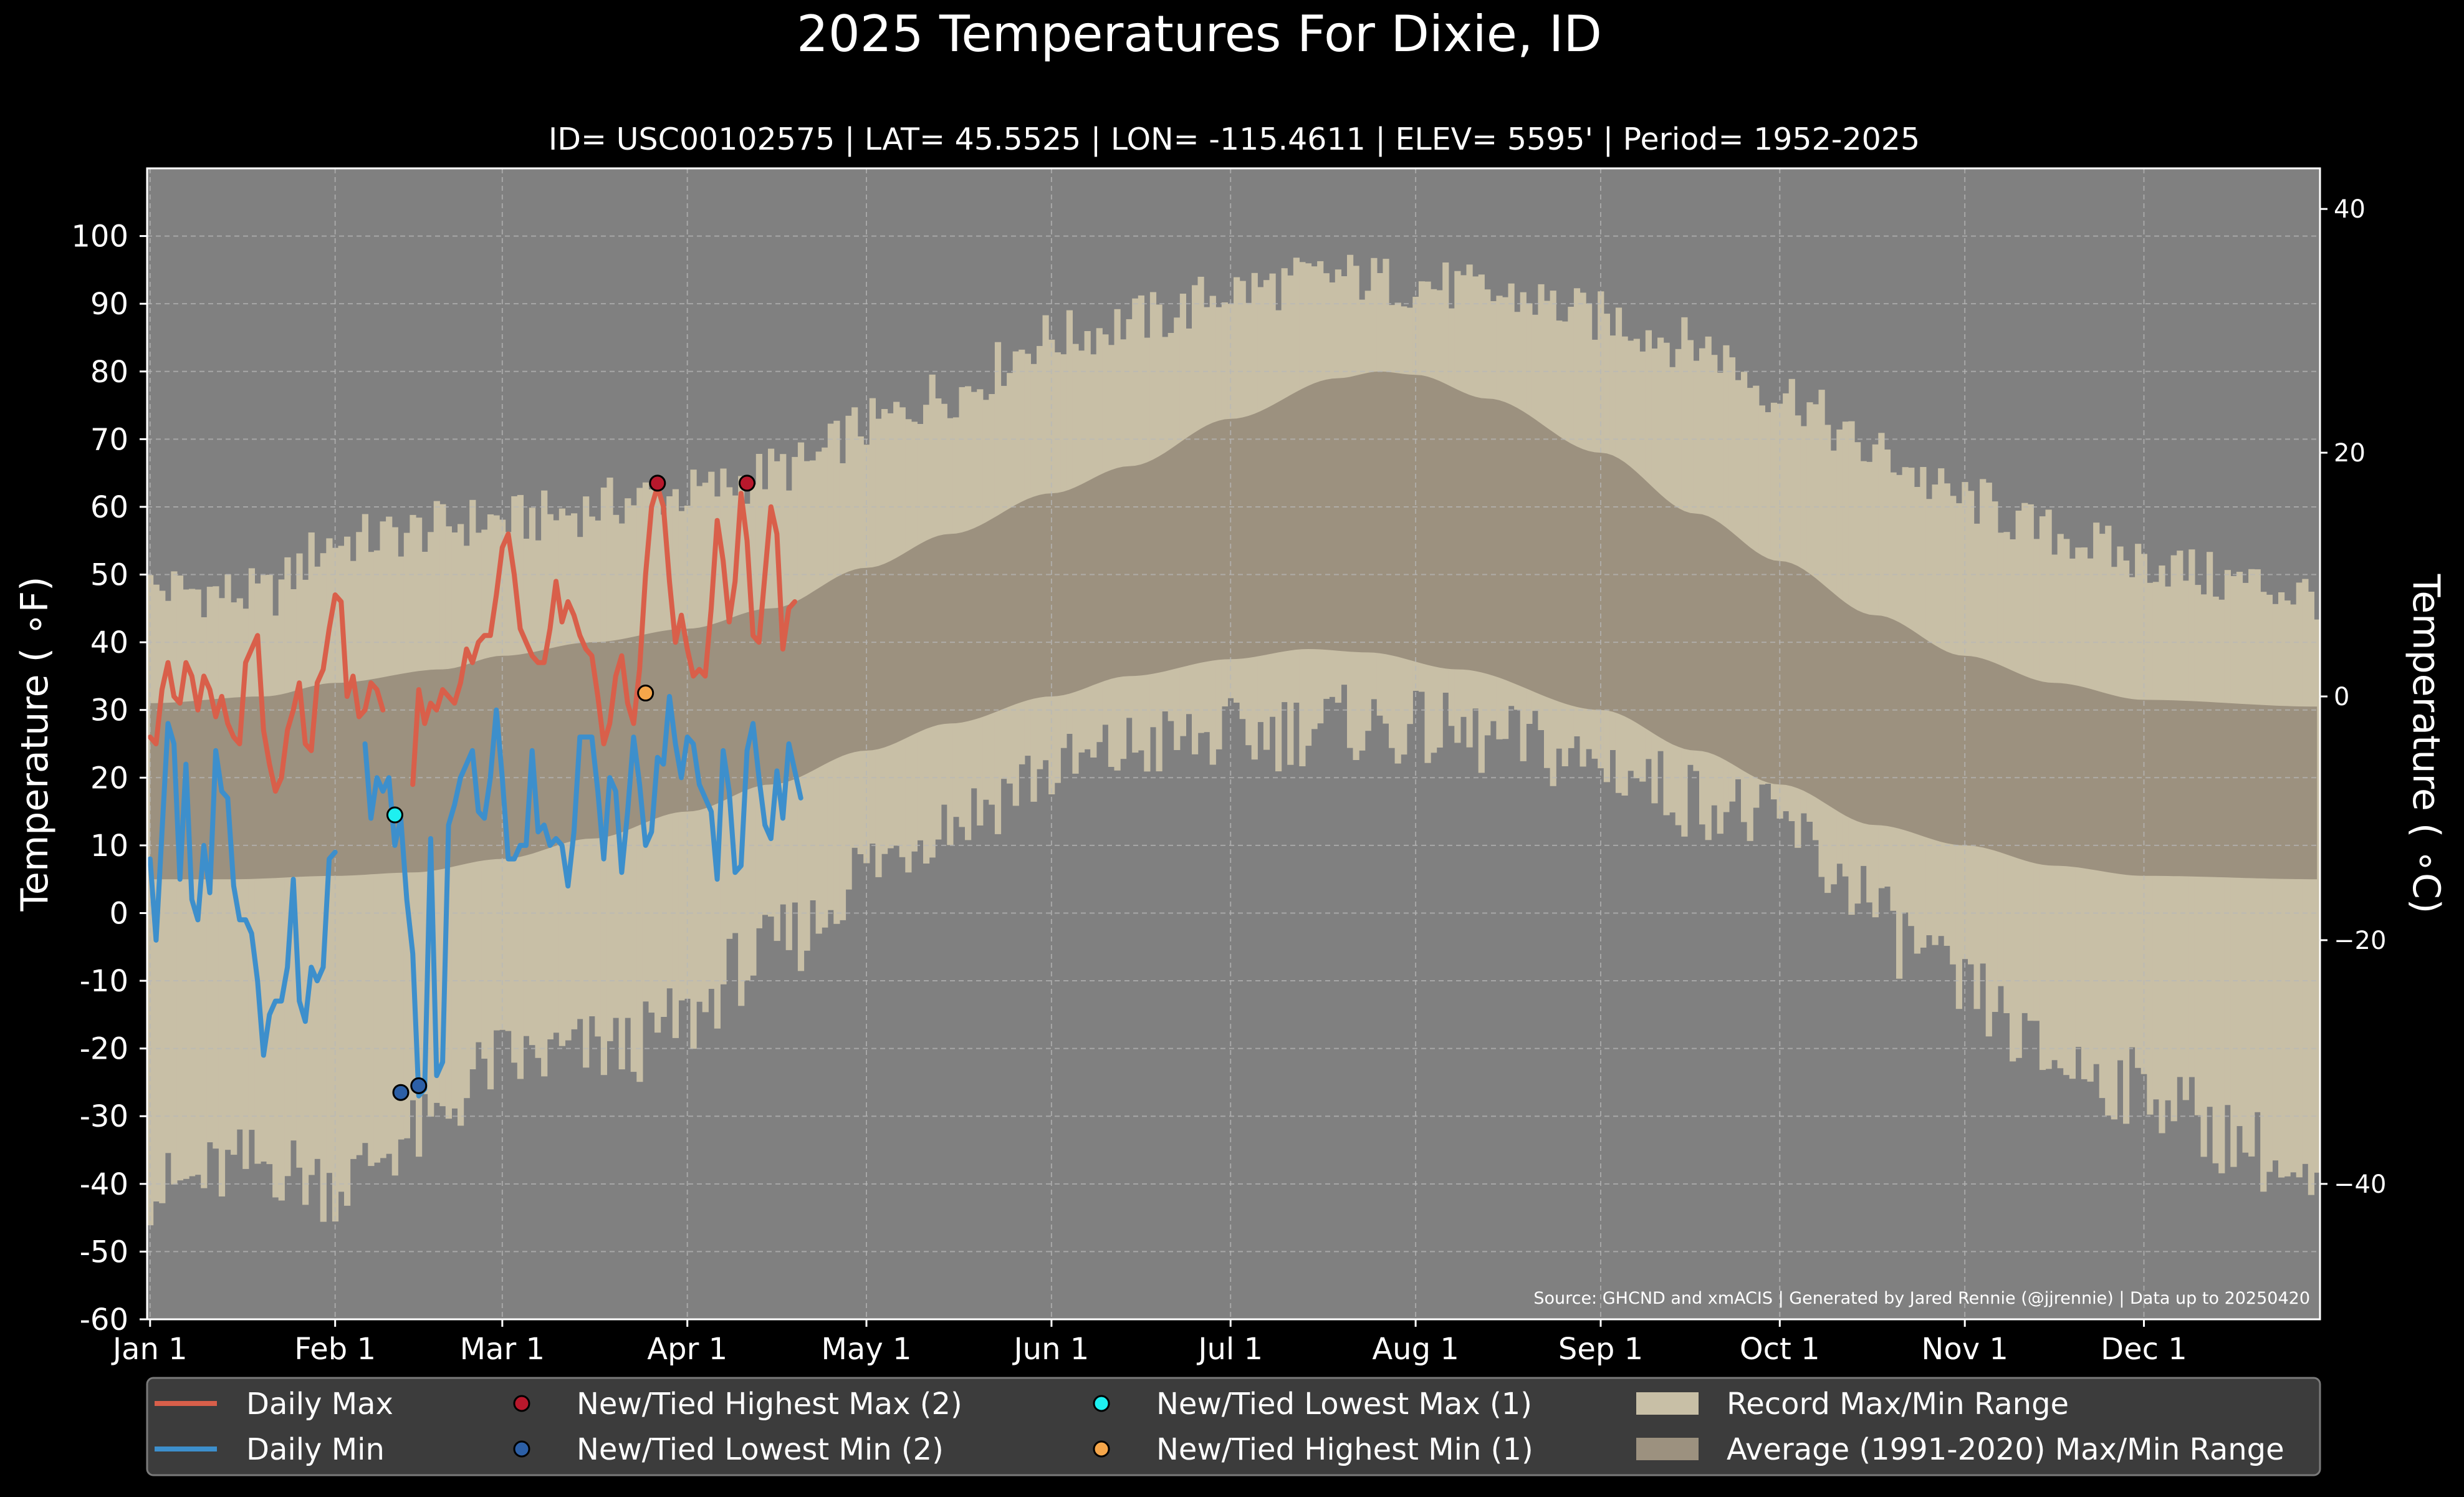 The width and height of the screenshot is (2464, 1497). I want to click on x-tick-label: Jan 1, so click(149, 1349).